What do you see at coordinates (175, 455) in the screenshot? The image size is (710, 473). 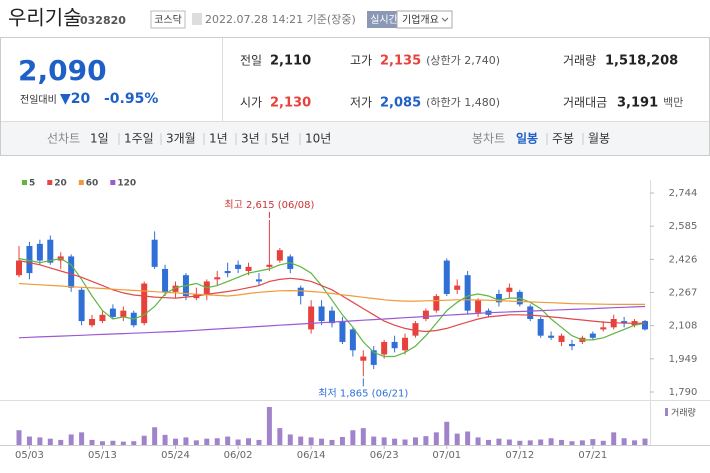 I see `x-tick-label: 05/24` at bounding box center [175, 455].